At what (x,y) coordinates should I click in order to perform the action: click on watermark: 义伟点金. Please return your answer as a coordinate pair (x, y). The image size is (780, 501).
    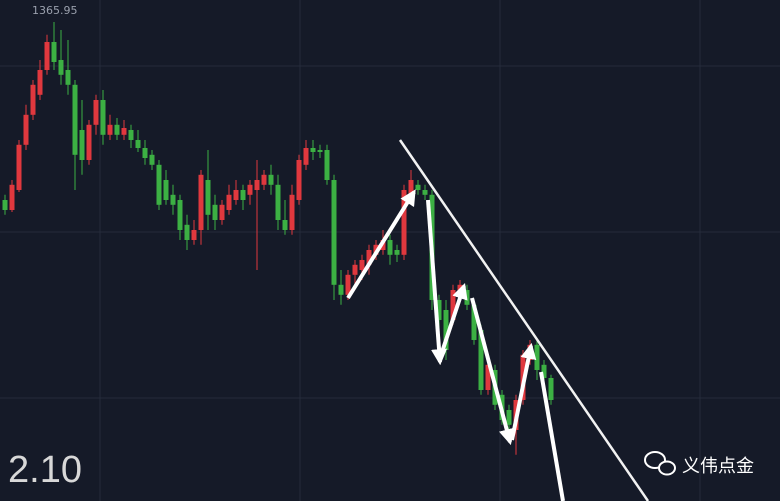
    Looking at the image, I should click on (718, 466).